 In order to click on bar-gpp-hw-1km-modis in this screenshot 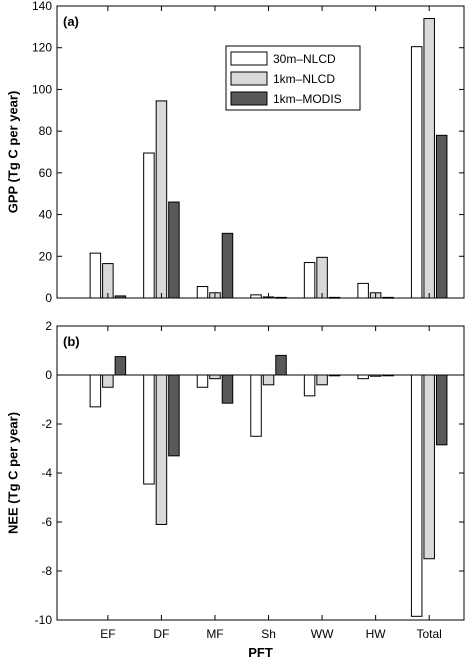, I will do `click(388, 297)`.